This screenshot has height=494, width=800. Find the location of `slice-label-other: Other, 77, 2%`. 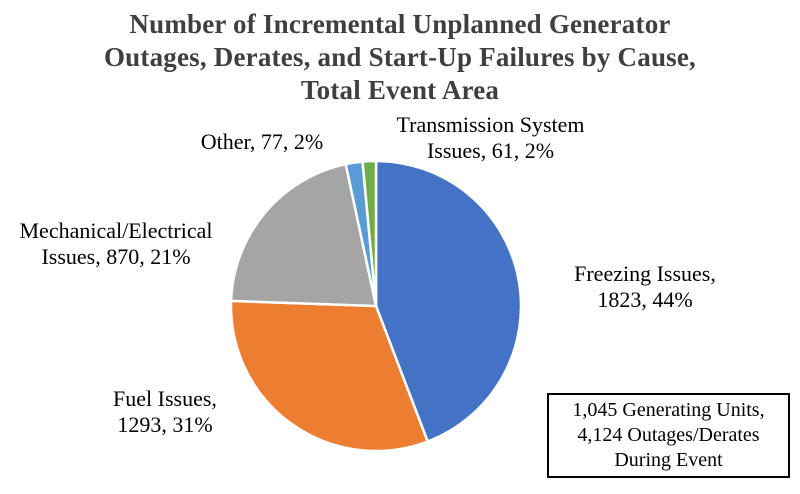

slice-label-other: Other, 77, 2% is located at coordinates (262, 141).